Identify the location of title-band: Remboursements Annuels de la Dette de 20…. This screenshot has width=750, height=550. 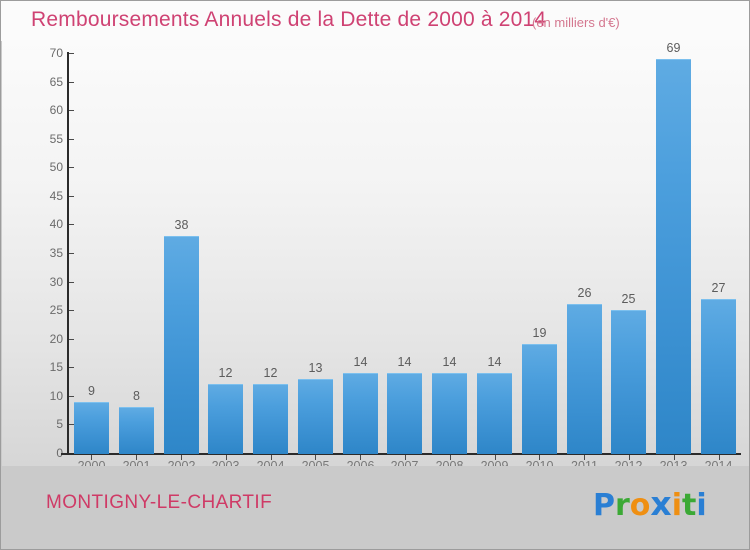
(375, 21).